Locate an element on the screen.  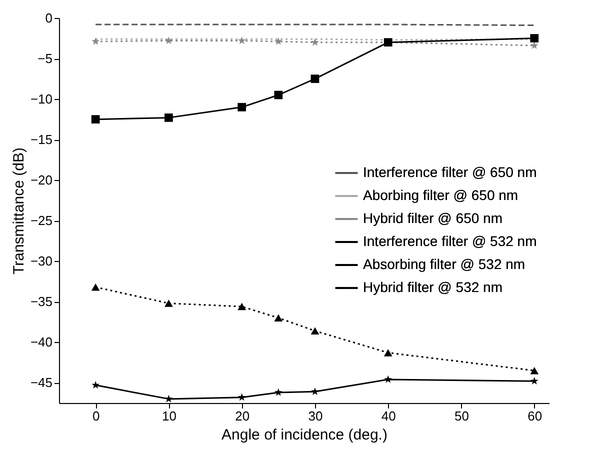
y-tick-label: −35 is located at coordinates (41, 302).